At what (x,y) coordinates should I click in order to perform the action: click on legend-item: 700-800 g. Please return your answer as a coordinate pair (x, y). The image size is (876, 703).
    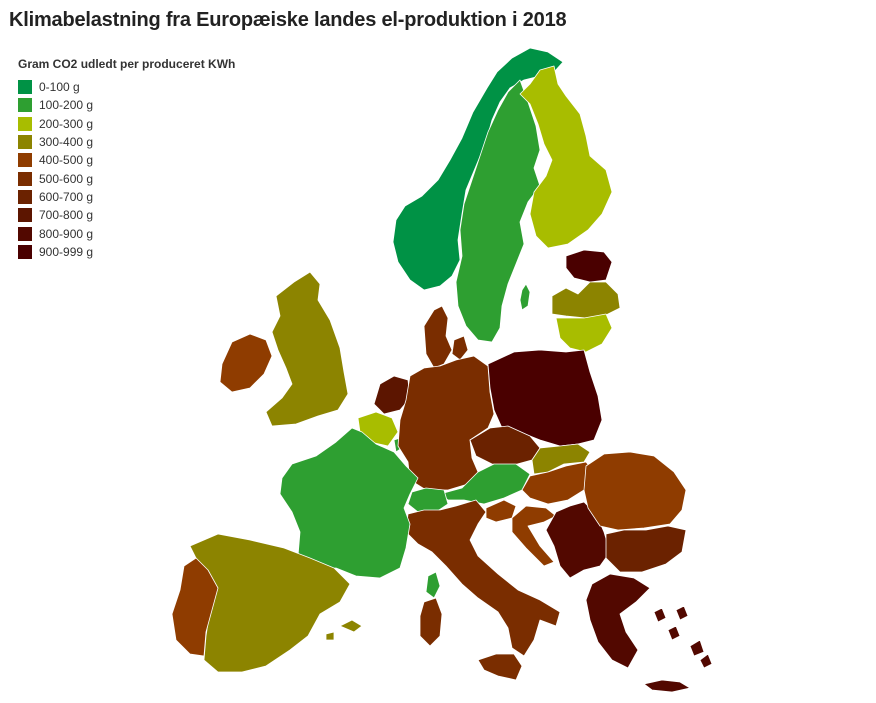
    Looking at the image, I should click on (126, 215).